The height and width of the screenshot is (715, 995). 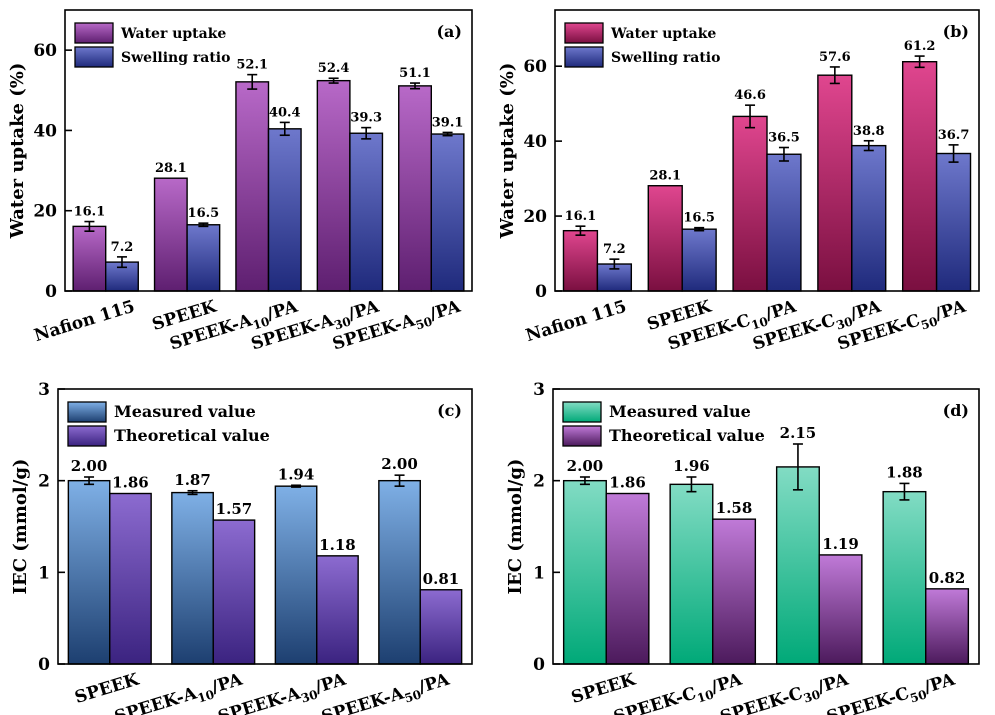 I want to click on y-tick-label: 3, so click(x=44, y=390).